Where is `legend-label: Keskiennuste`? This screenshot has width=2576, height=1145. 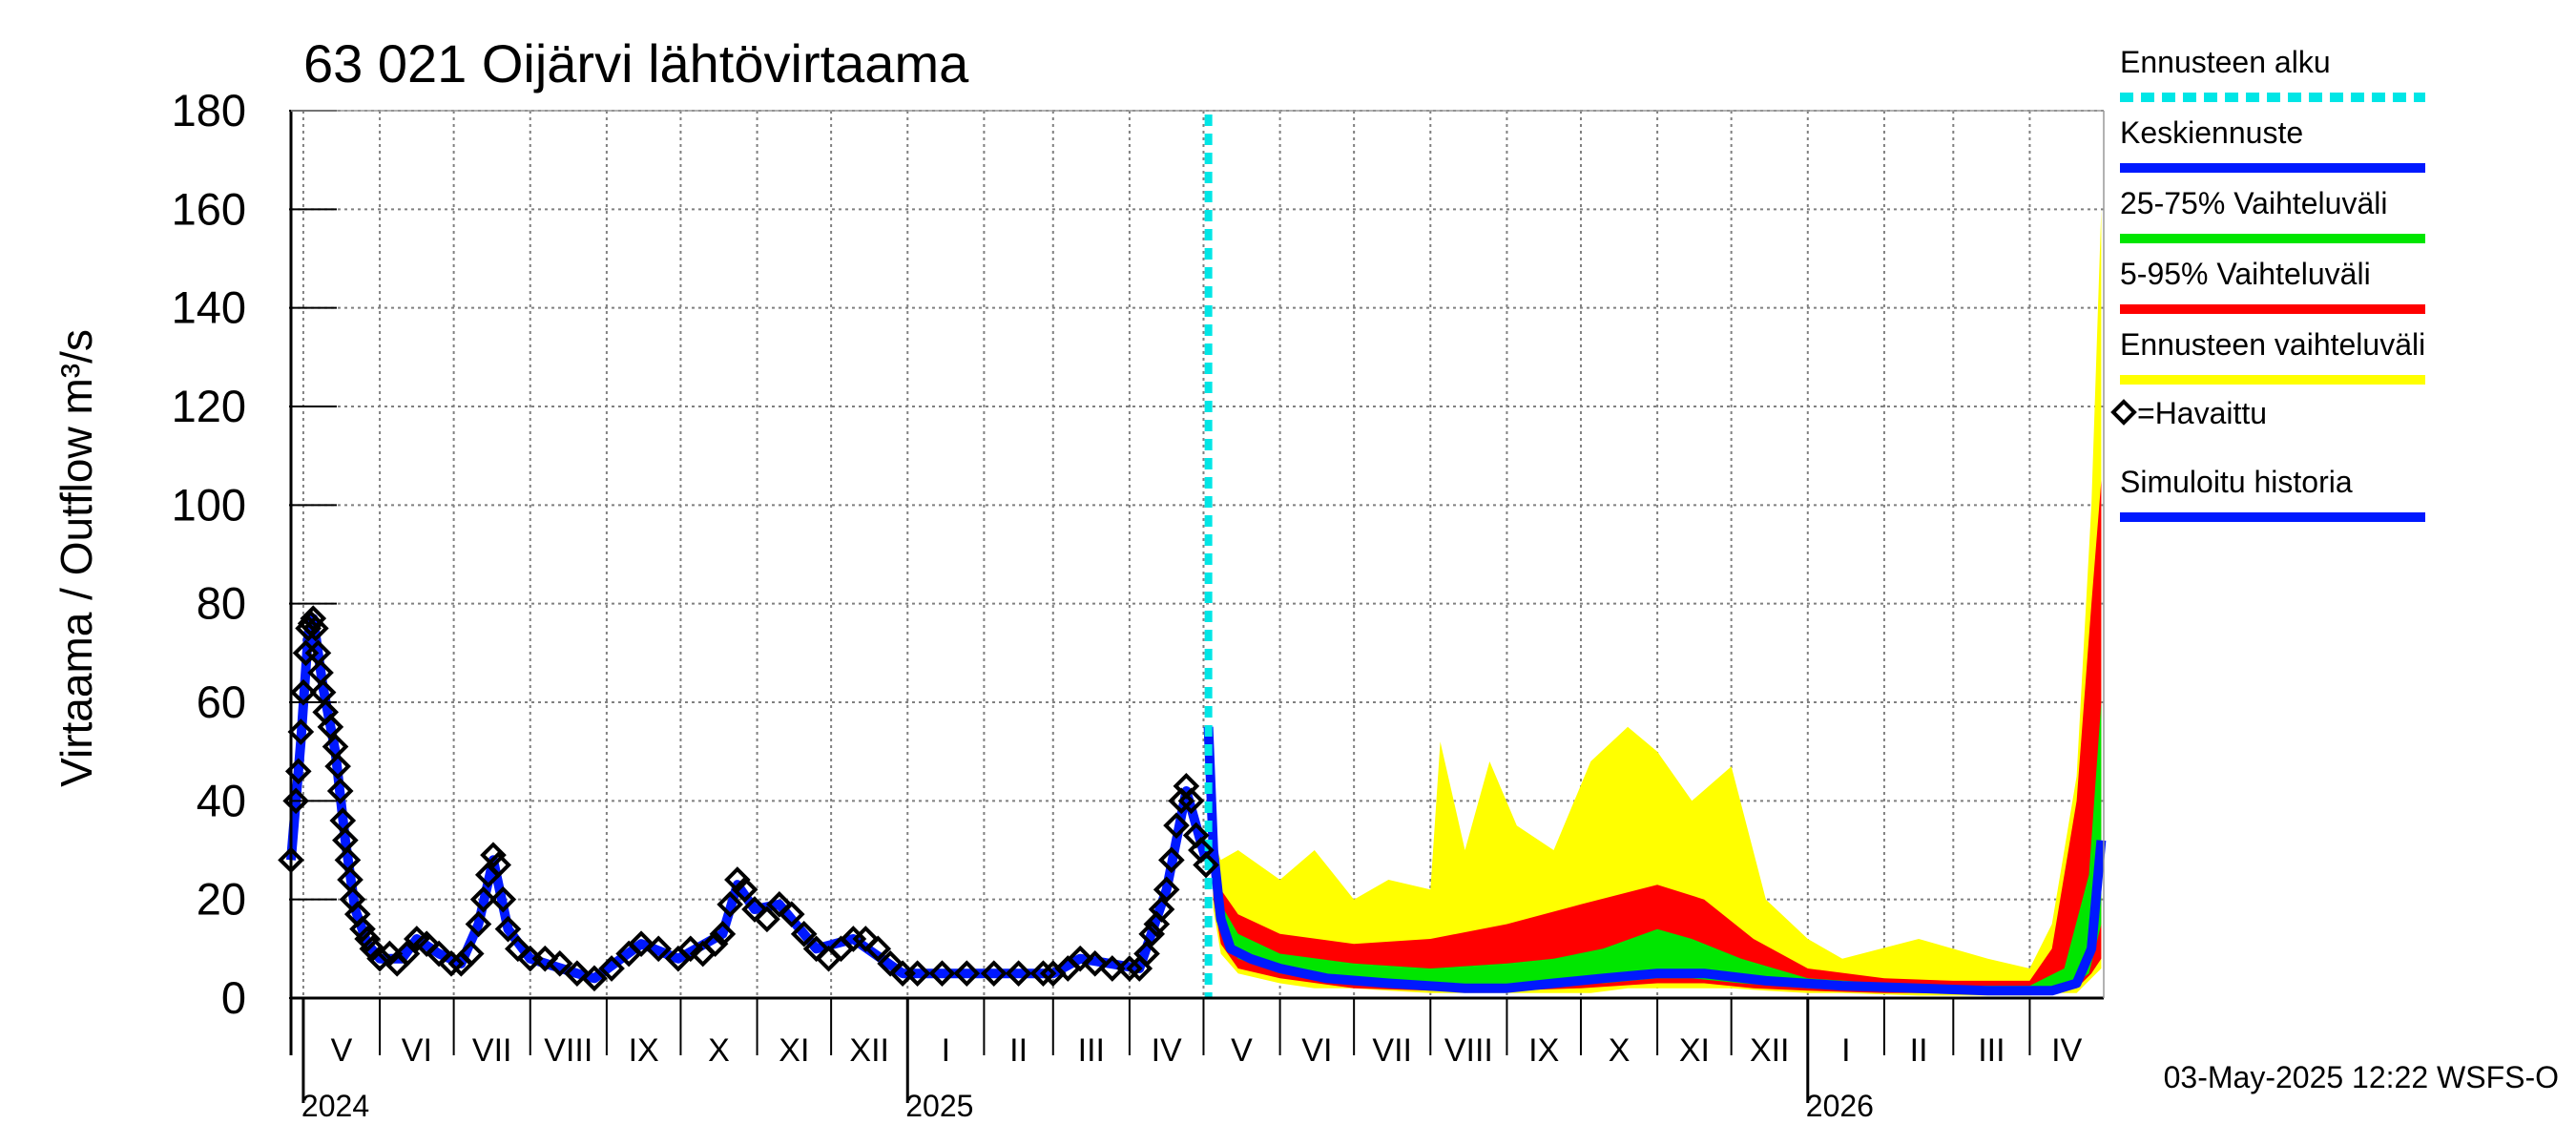
legend-label: Keskiennuste is located at coordinates (2211, 132).